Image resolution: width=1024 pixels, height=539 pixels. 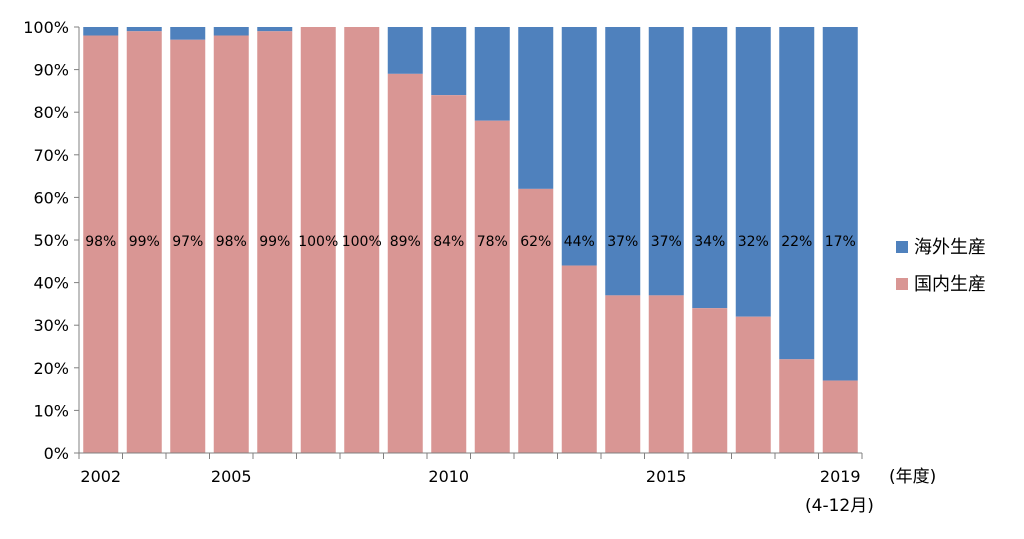 What do you see at coordinates (448, 476) in the screenshot?
I see `x-tick-label: 2010` at bounding box center [448, 476].